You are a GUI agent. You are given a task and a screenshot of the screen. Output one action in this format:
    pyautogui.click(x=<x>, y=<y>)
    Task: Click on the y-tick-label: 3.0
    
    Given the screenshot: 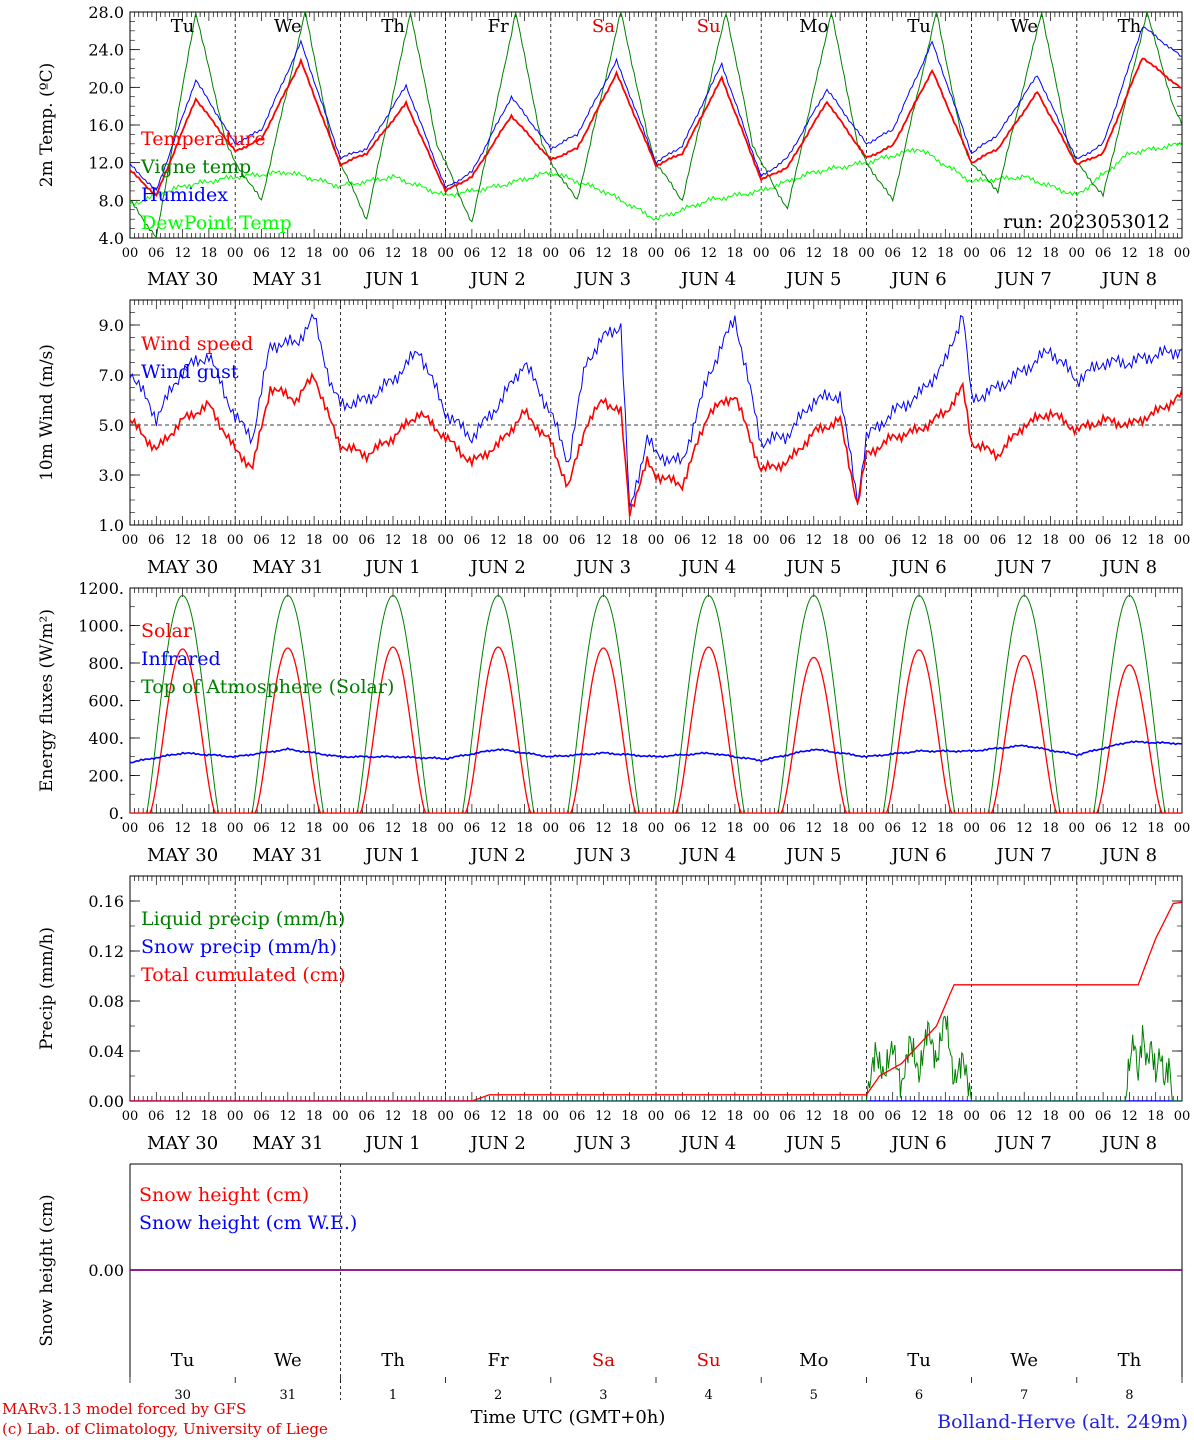 What is the action you would take?
    pyautogui.click(x=111, y=475)
    